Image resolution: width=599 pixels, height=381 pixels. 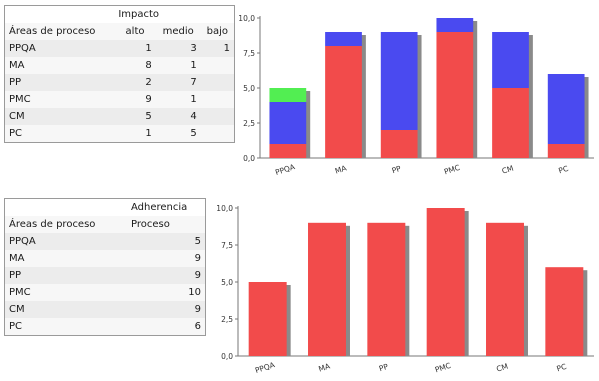 What do you see at coordinates (134, 82) in the screenshot?
I see `cell-alto: 2` at bounding box center [134, 82].